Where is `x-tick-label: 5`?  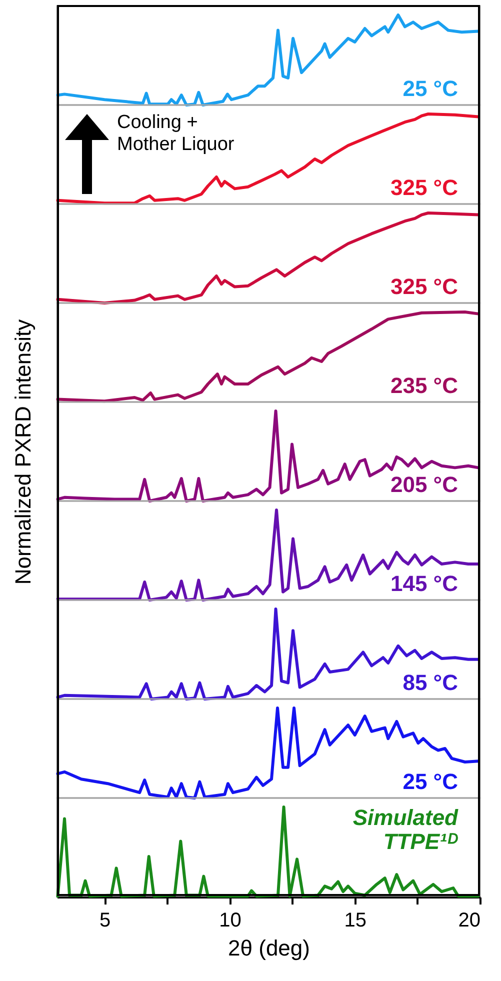
x-tick-label: 5 is located at coordinates (105, 921).